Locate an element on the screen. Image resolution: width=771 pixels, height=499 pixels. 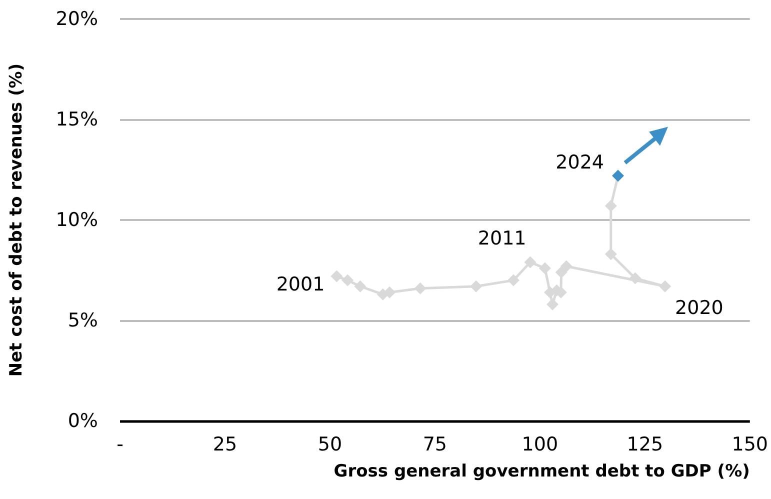
x-tick-label: 150 is located at coordinates (750, 445).